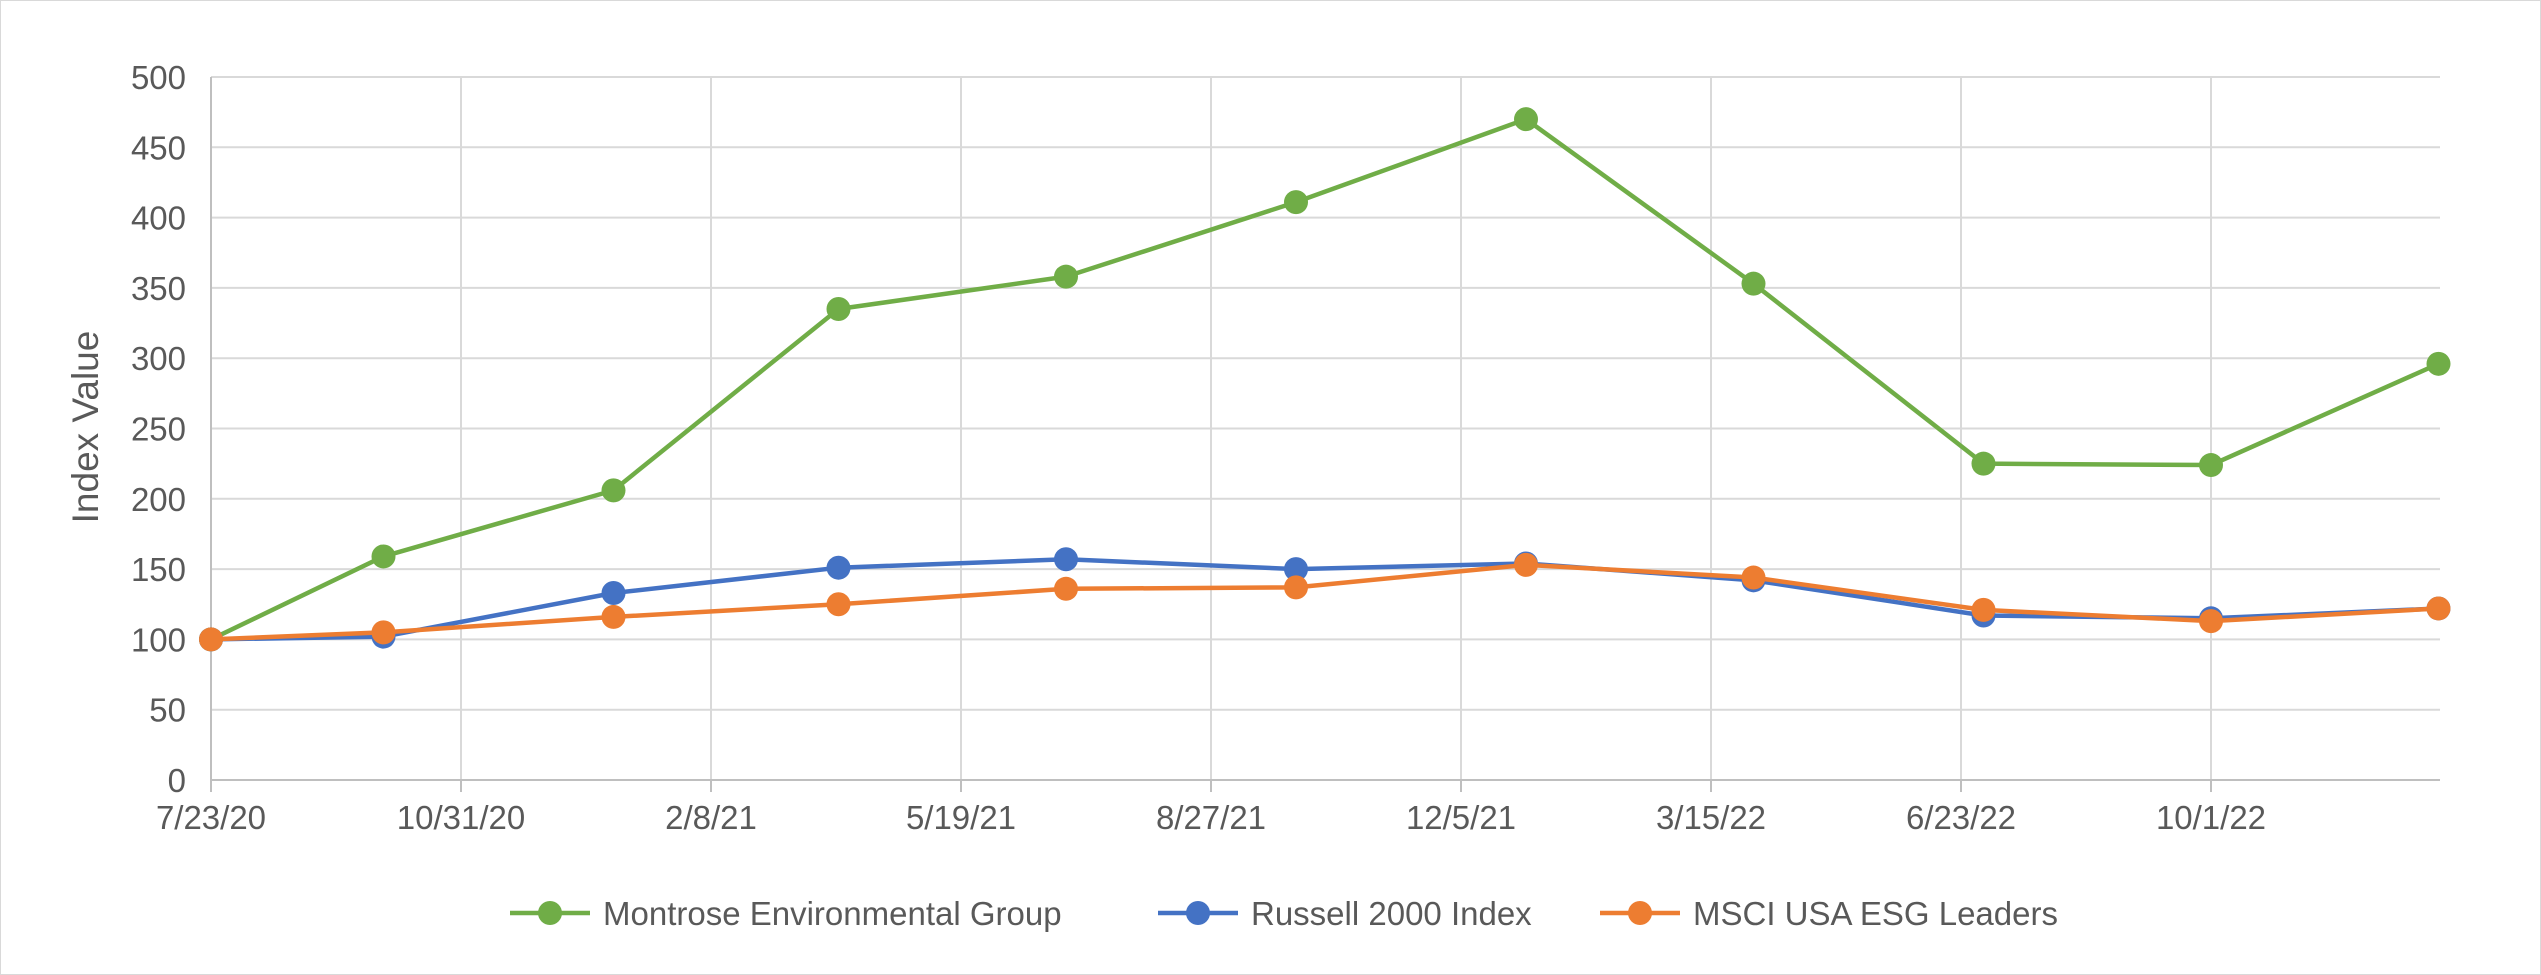 This screenshot has height=975, width=2541. What do you see at coordinates (158, 77) in the screenshot?
I see `y-tick-label: 500` at bounding box center [158, 77].